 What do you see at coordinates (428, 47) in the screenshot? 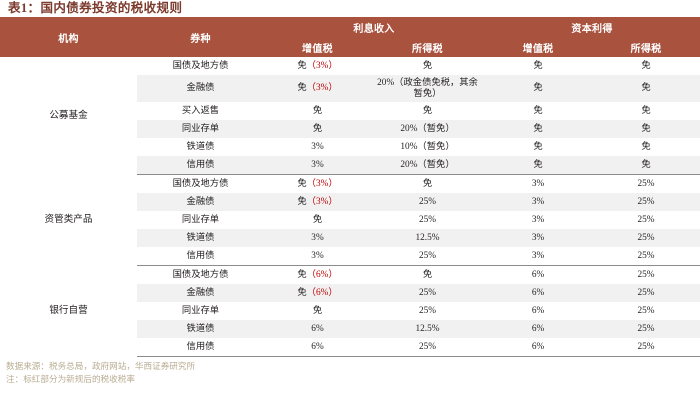
I see `column-header-interest-income-tax: 所得税` at bounding box center [428, 47].